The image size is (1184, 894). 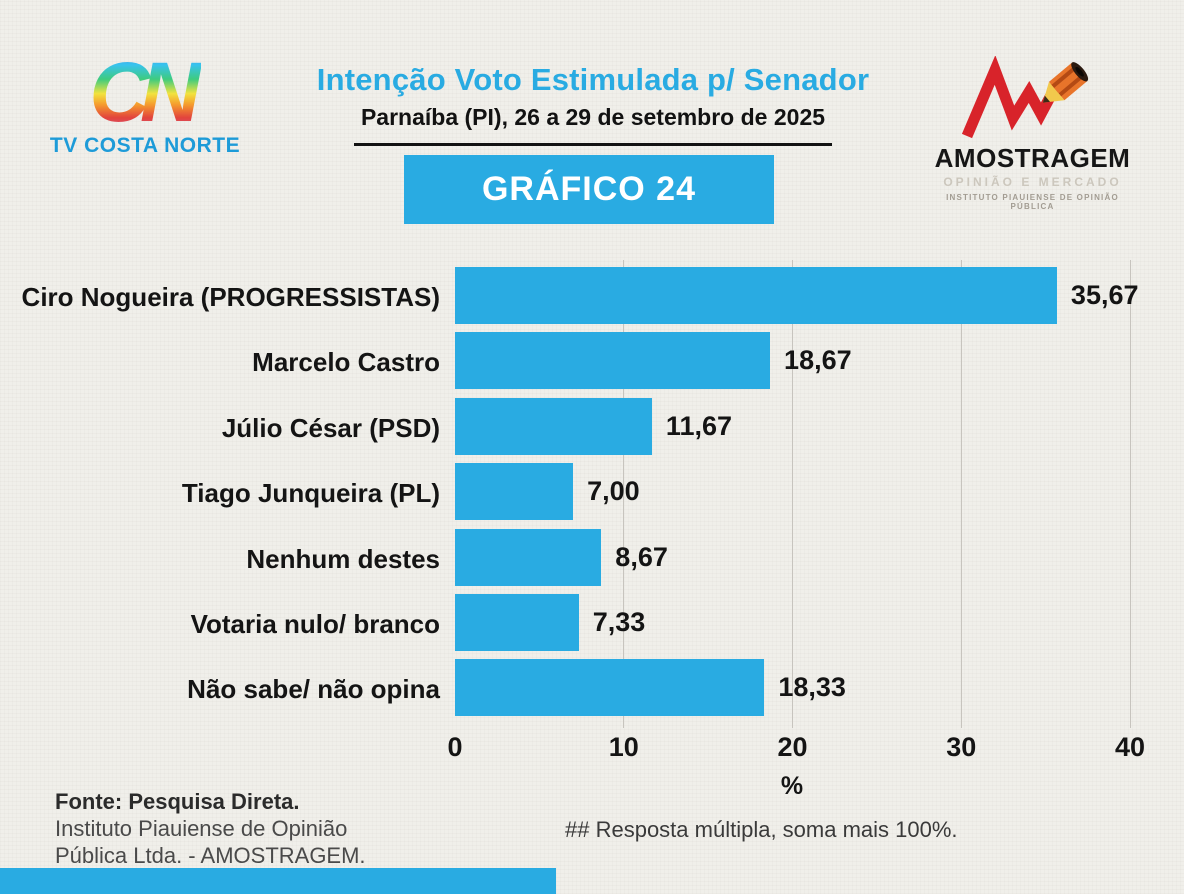 What do you see at coordinates (619, 622) in the screenshot?
I see `value-label: 7,33` at bounding box center [619, 622].